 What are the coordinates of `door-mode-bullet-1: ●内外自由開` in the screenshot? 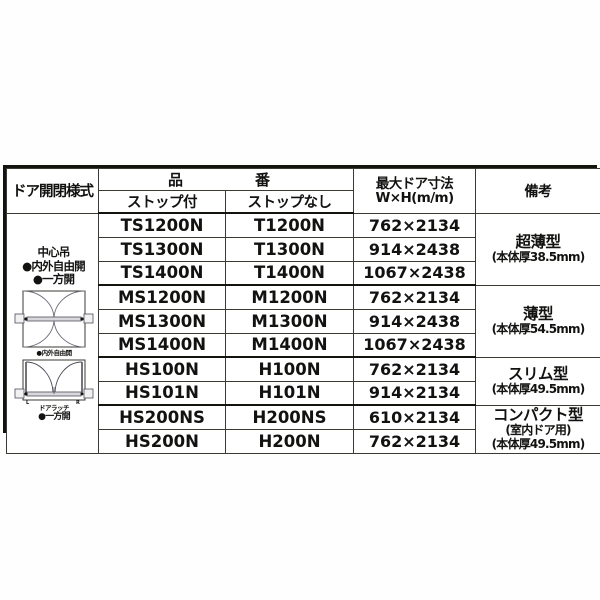 It's located at (54, 265).